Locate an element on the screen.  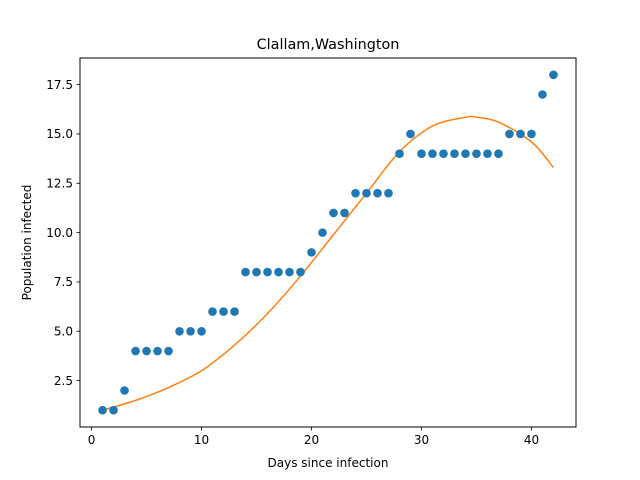
y-axis-label: Population infected is located at coordinates (27, 243).